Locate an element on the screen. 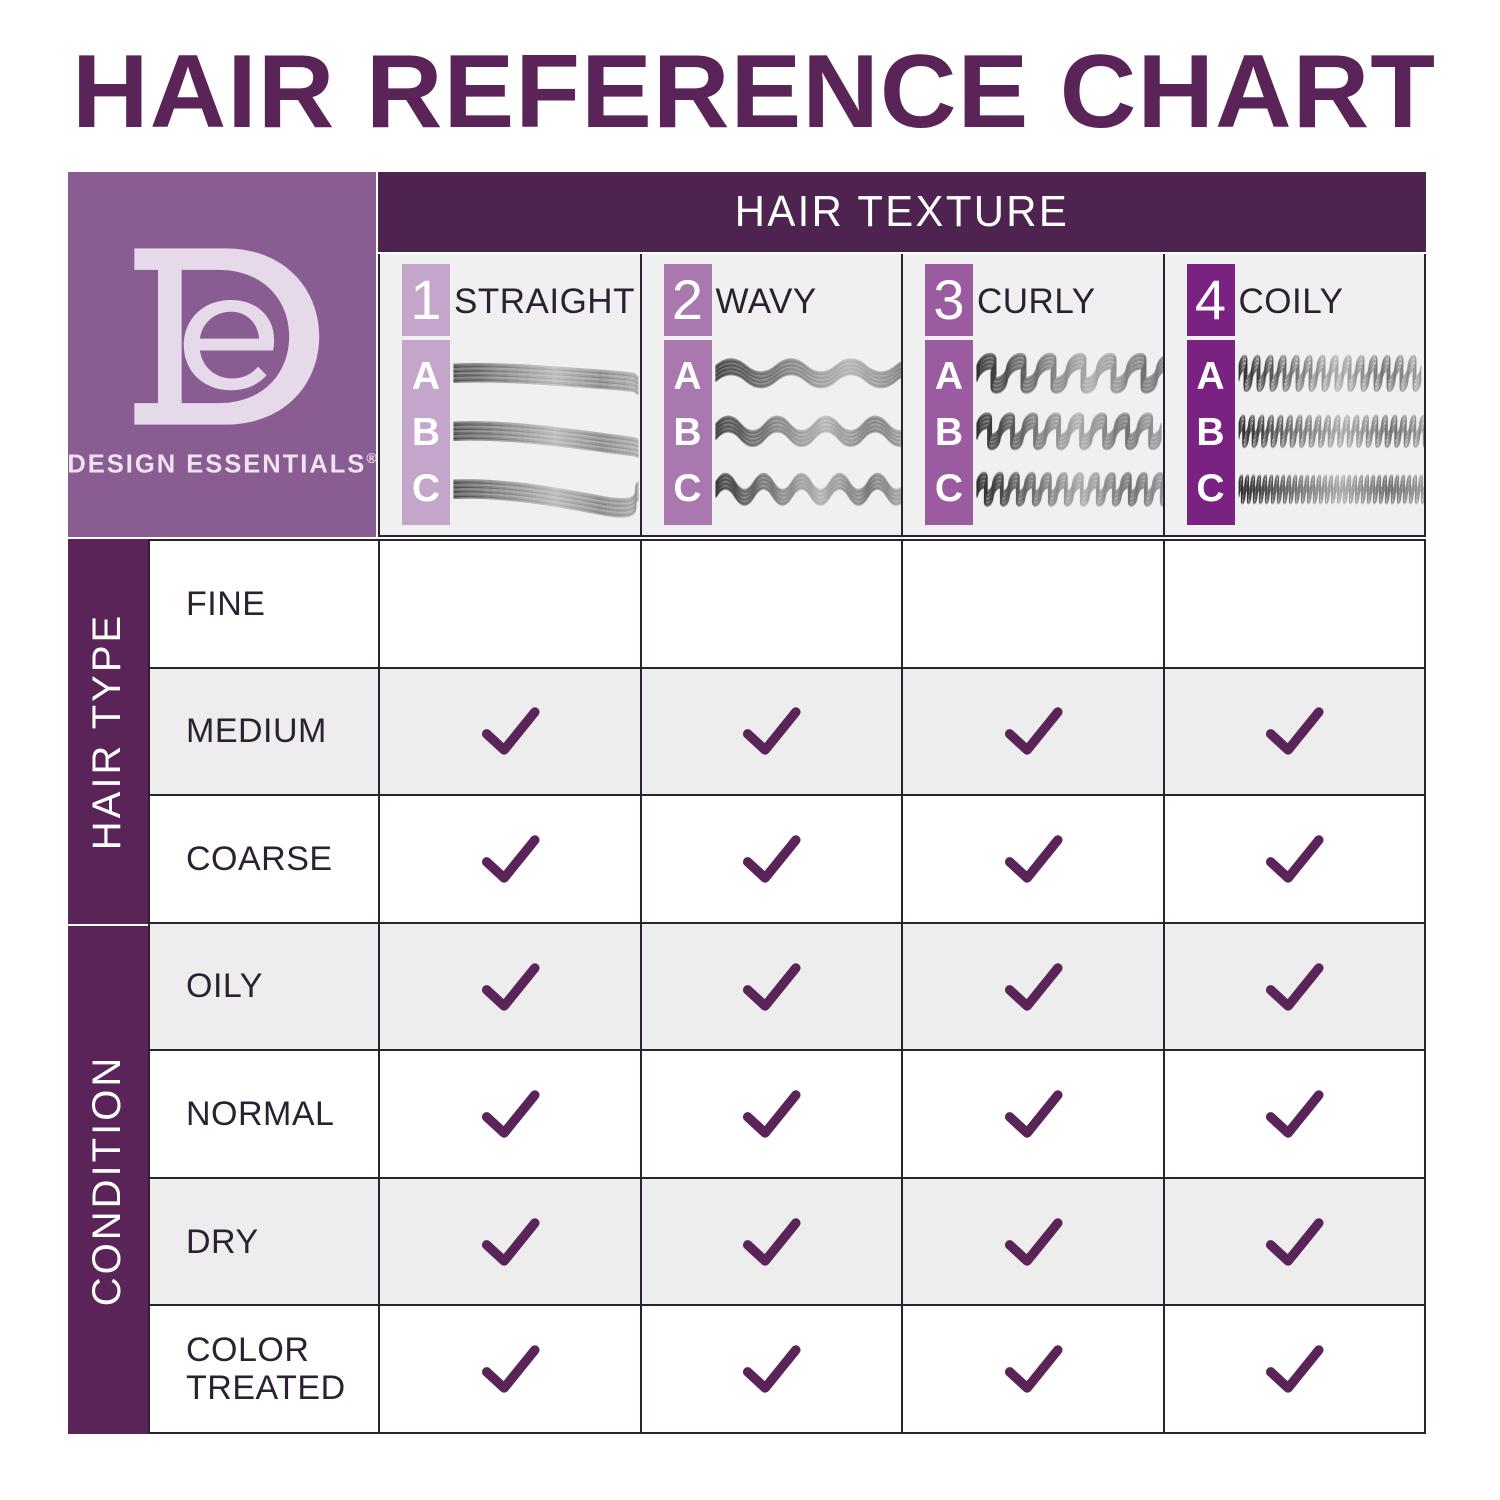 This screenshot has height=1500, width=1500. page-title: HAIR REFERENCE CHART is located at coordinates (754, 92).